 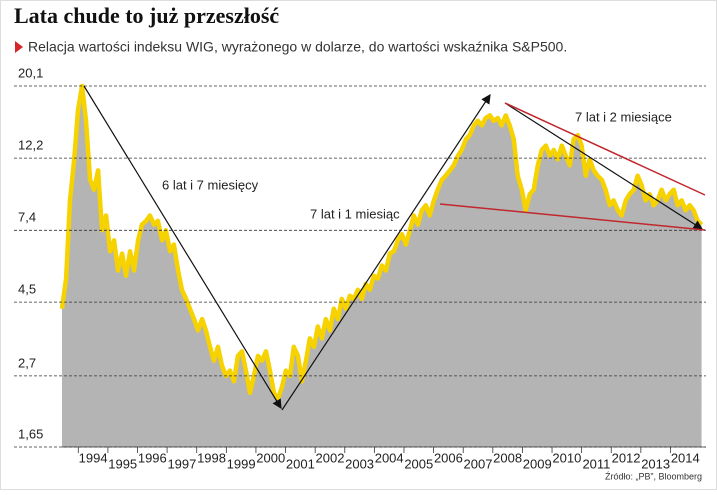 What do you see at coordinates (211, 457) in the screenshot?
I see `x-tick-label: 1998` at bounding box center [211, 457].